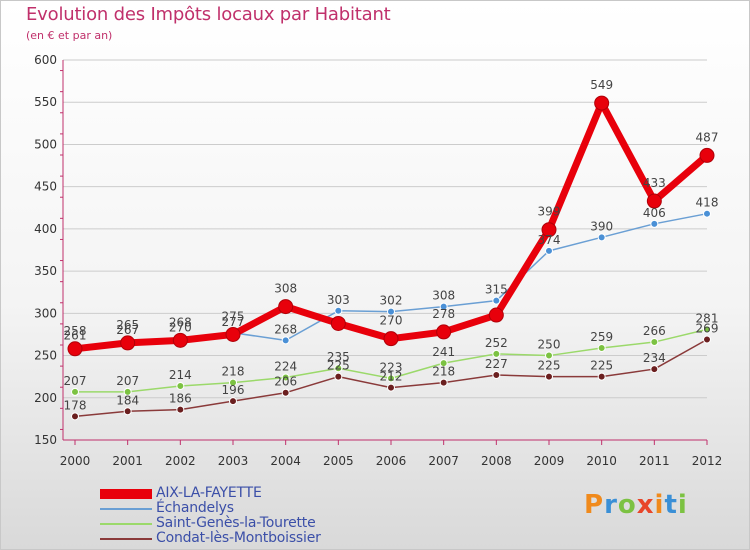 Image resolution: width=750 pixels, height=550 pixels. I want to click on x-tick-label: 2006, so click(391, 461).